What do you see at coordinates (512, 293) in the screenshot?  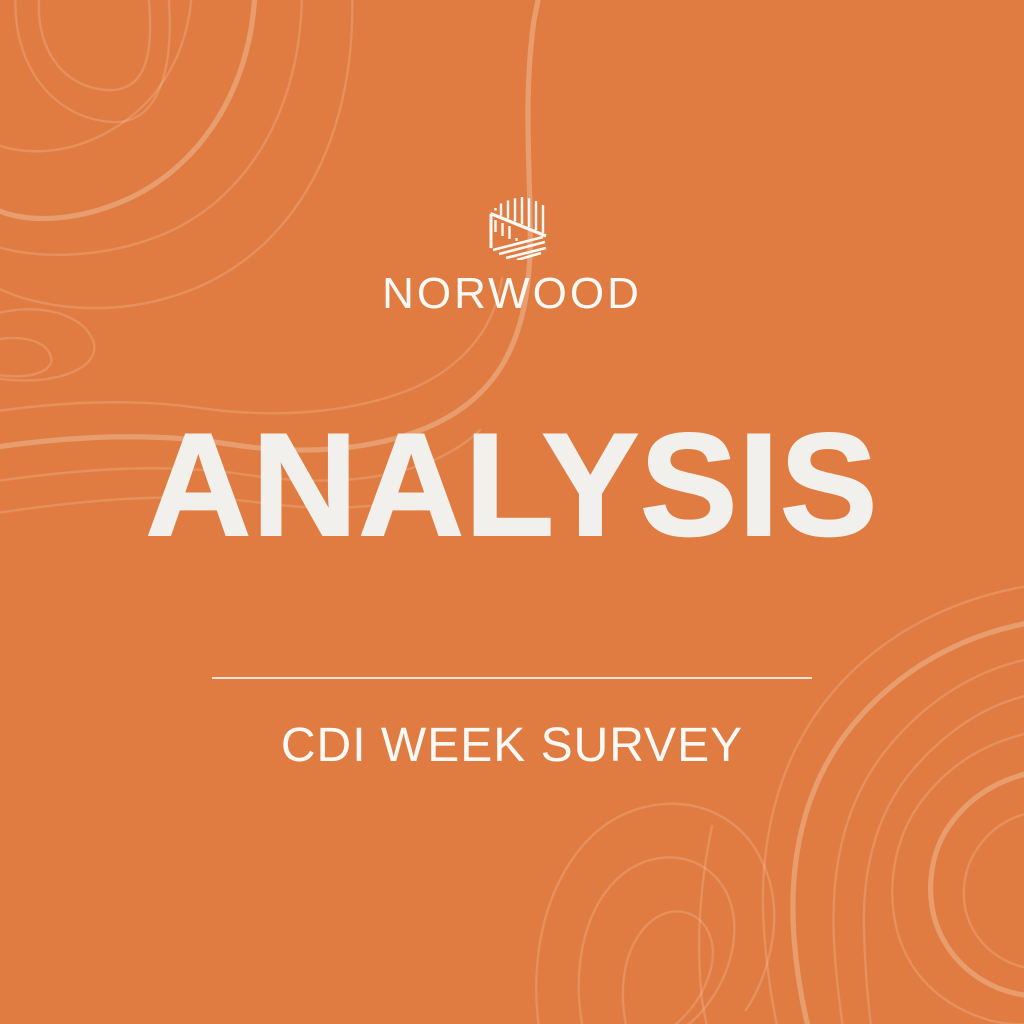 I see `brand-wordmark: NORWOOD` at bounding box center [512, 293].